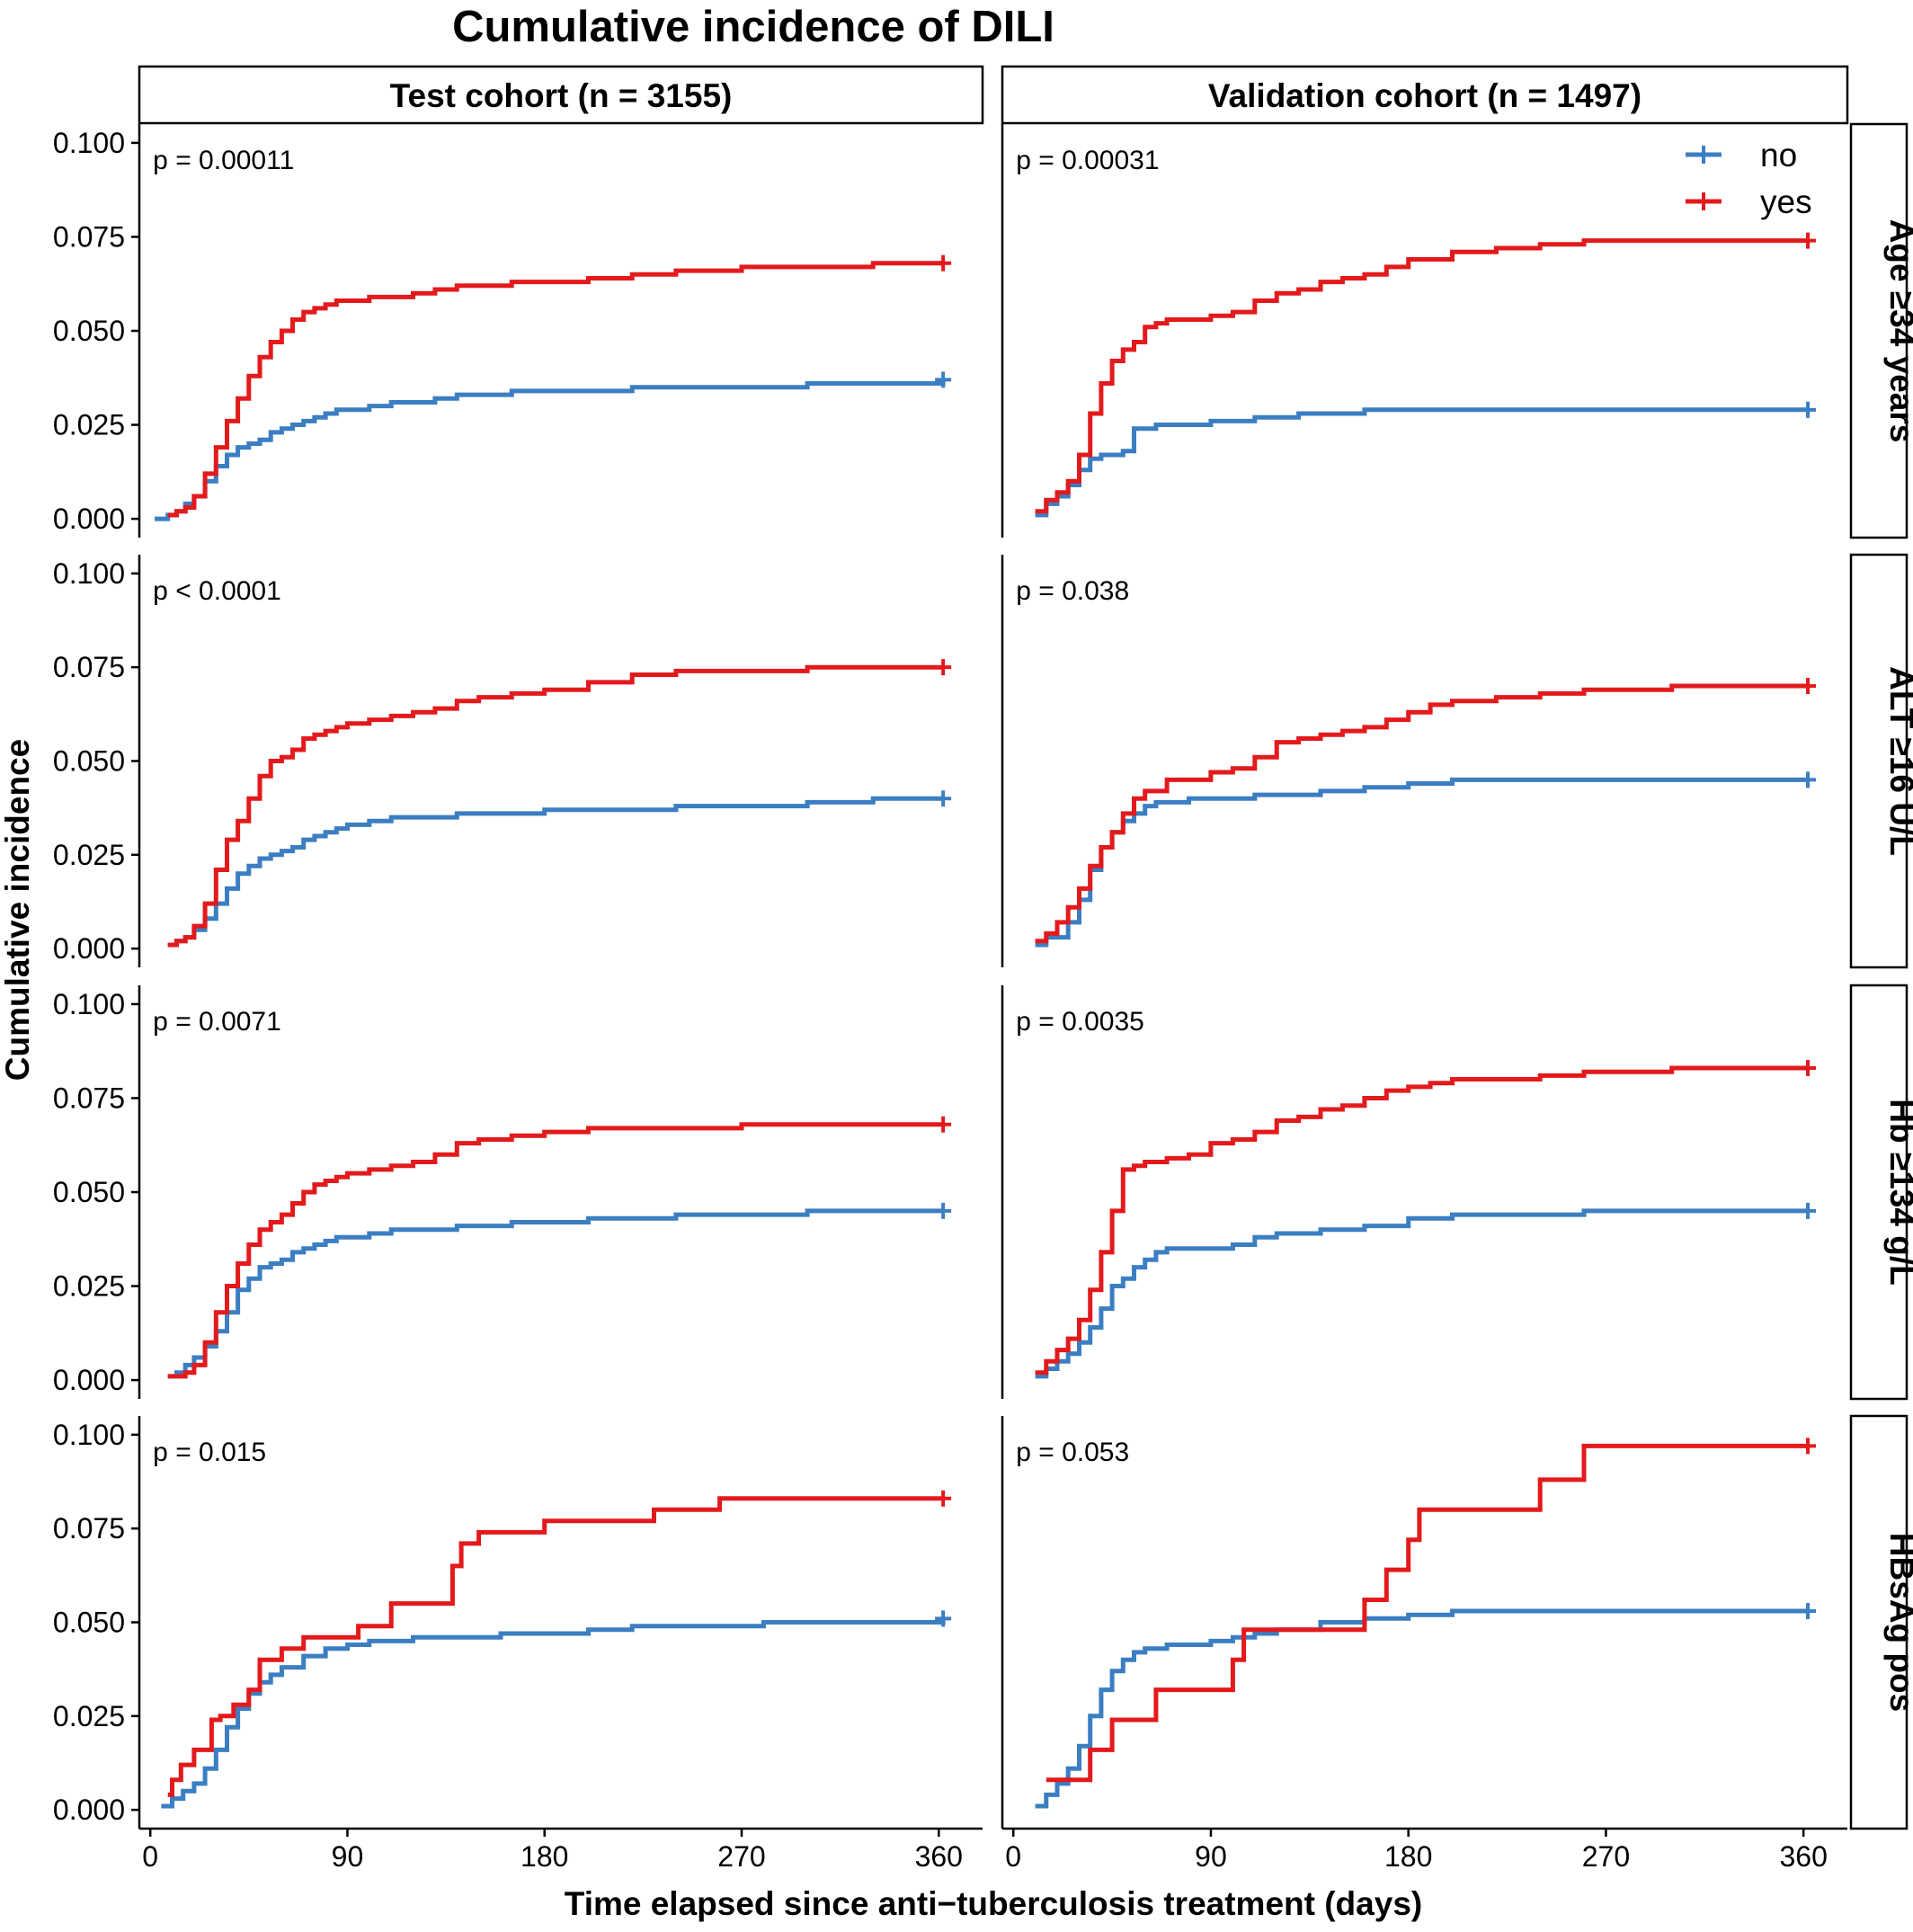  I want to click on row-strip-label: Hb ≥134 g/L, so click(1898, 1192).